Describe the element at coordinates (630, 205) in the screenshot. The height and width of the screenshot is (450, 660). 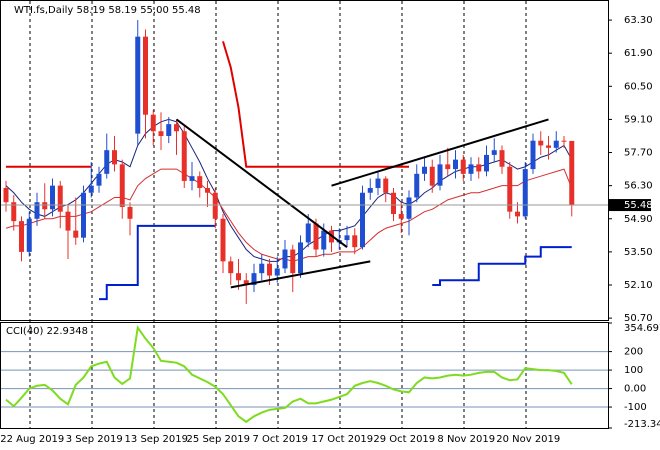
I see `last-price-box` at that location.